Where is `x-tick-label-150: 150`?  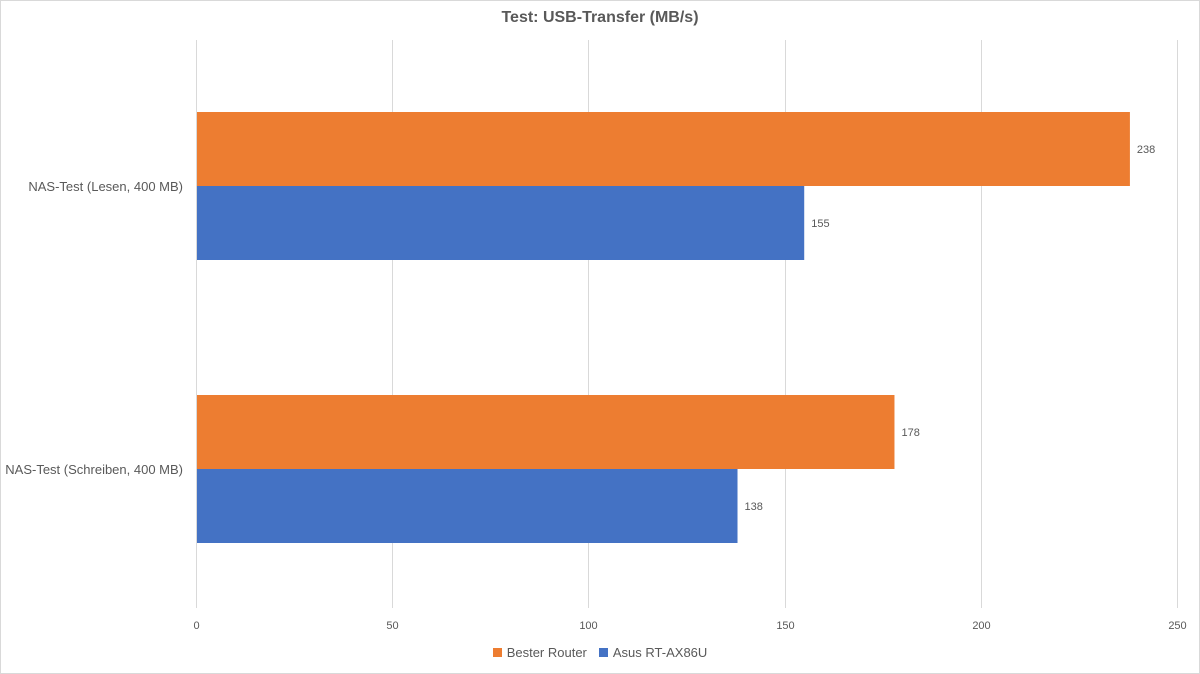
x-tick-label-150: 150 is located at coordinates (785, 626).